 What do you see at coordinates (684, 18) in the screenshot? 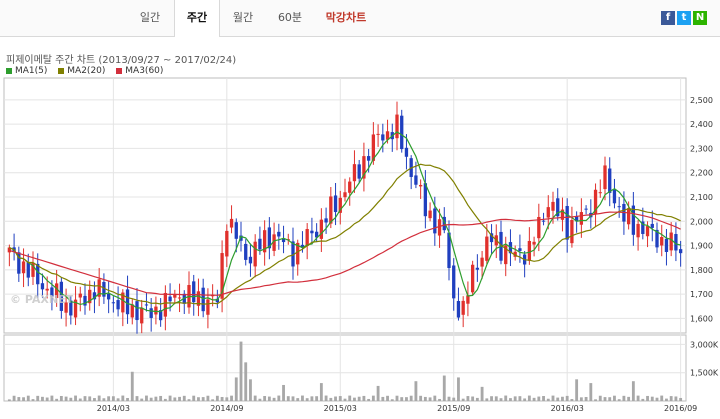
I see `twitter-icon: t` at bounding box center [684, 18].